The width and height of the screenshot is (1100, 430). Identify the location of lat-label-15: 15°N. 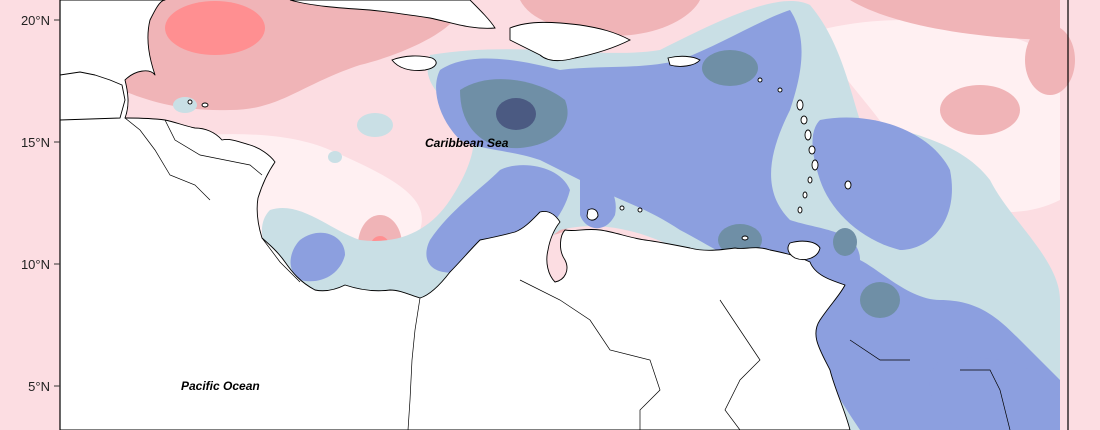
(35, 142).